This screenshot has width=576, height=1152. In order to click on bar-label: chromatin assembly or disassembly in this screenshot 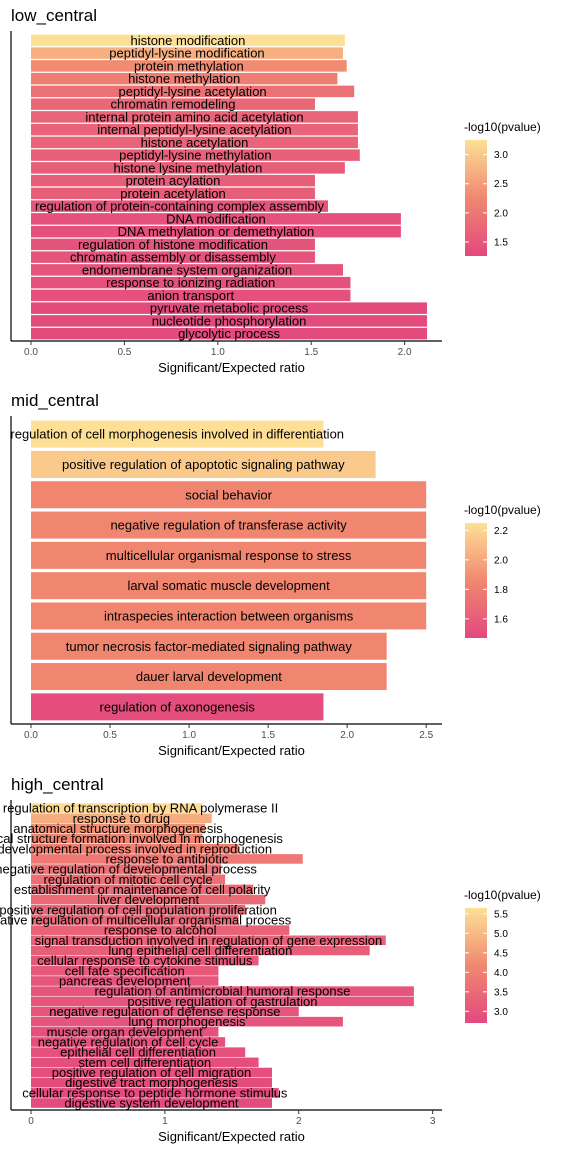, I will do `click(173, 257)`.